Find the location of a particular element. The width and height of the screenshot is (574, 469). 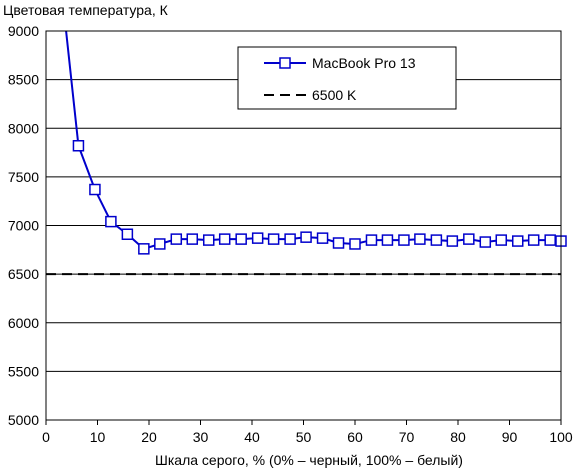

legend: MacBook Pro 13 6500 K is located at coordinates (347, 78).